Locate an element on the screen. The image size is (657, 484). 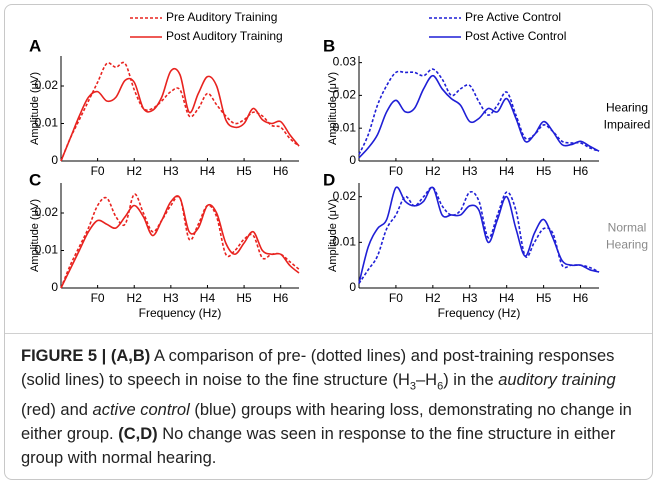
caption-run: ) in the is located at coordinates (471, 380).